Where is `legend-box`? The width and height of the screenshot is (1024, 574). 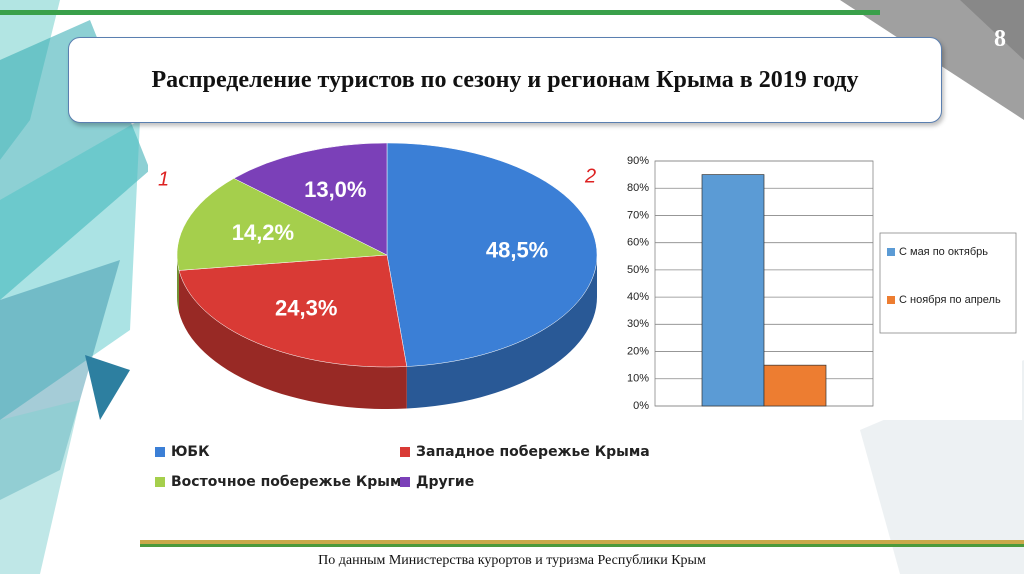 legend-box is located at coordinates (948, 283).